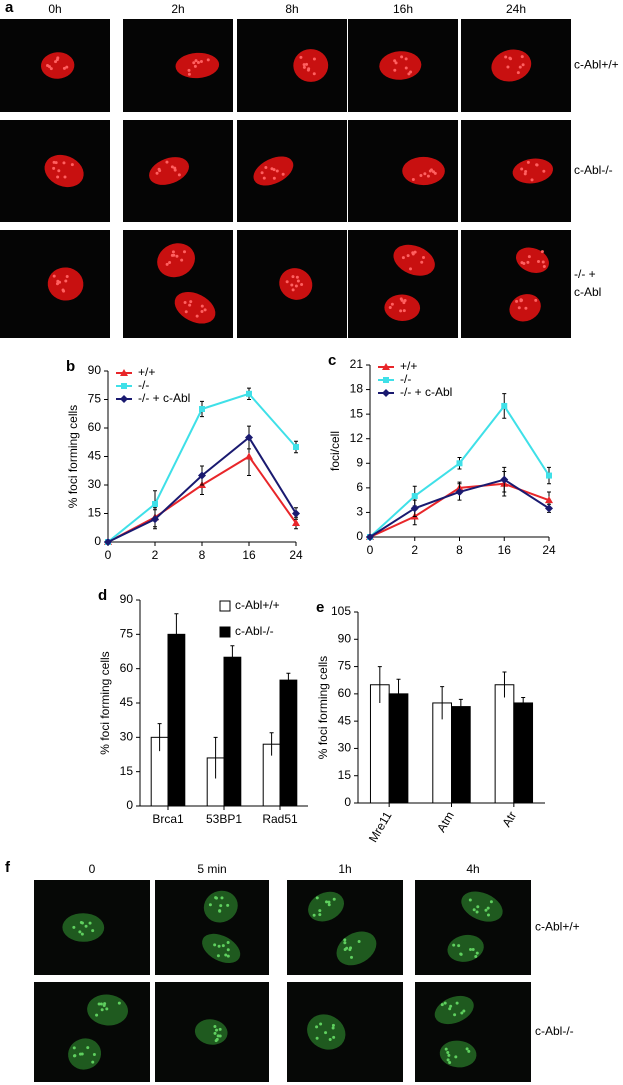  Describe the element at coordinates (95, 370) in the screenshot. I see `y-tick-label: 90` at that location.